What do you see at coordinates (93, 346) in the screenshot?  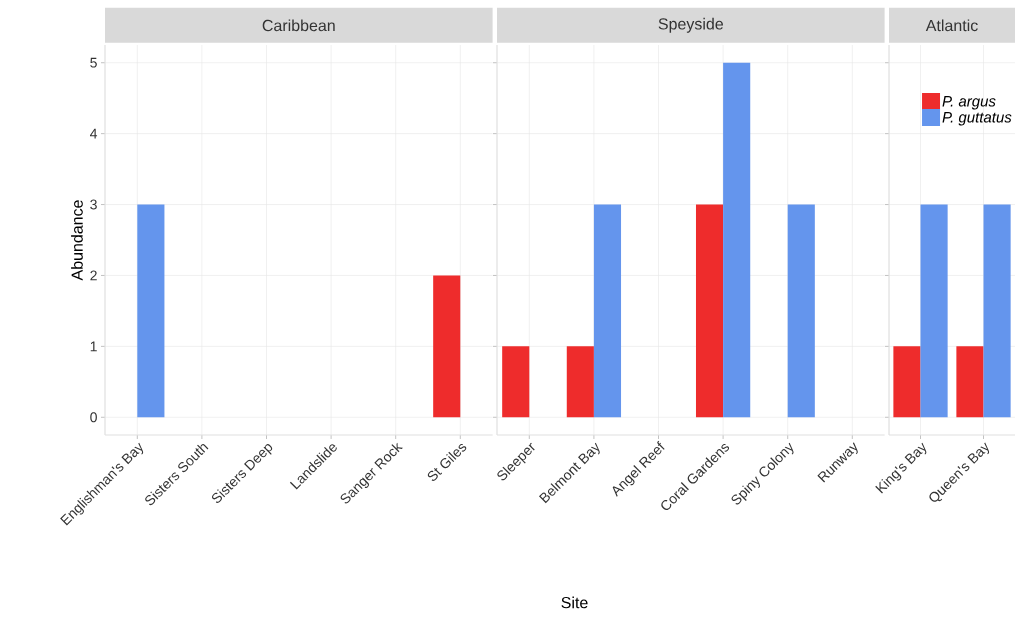 I see `y-tick-label: 1` at bounding box center [93, 346].